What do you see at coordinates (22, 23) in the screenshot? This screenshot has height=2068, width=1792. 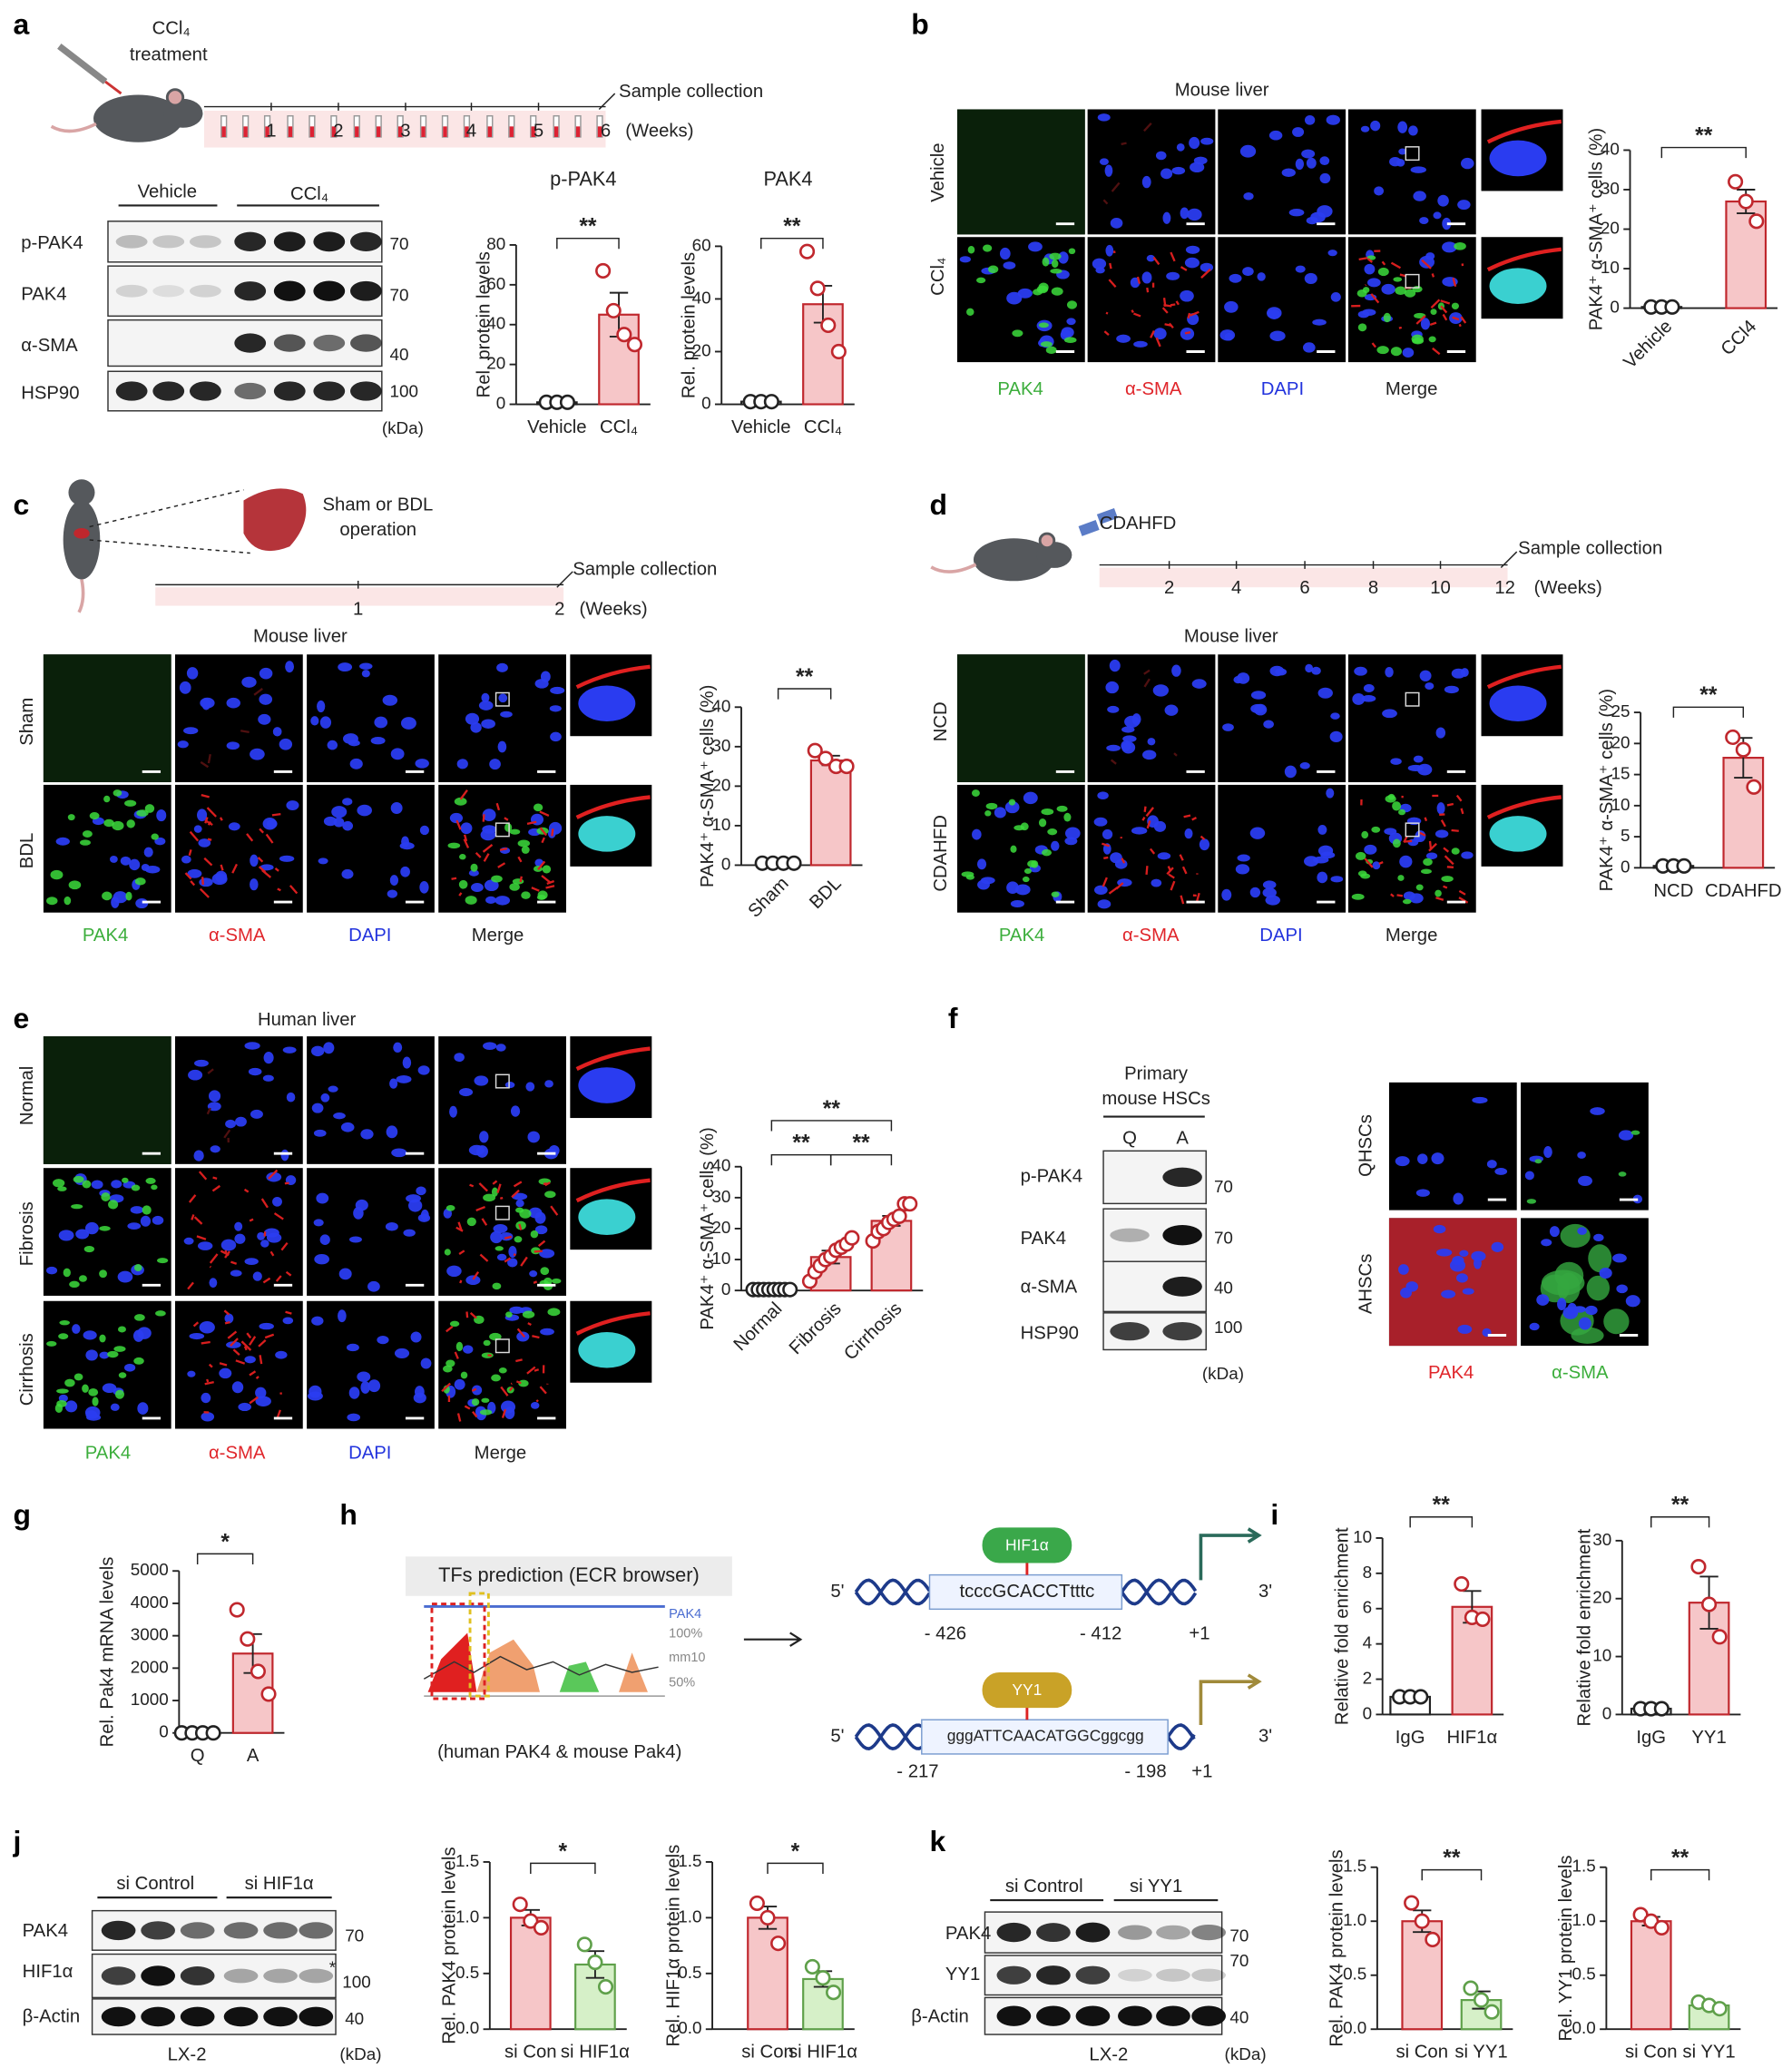 I see `panel-letter: a` at bounding box center [22, 23].